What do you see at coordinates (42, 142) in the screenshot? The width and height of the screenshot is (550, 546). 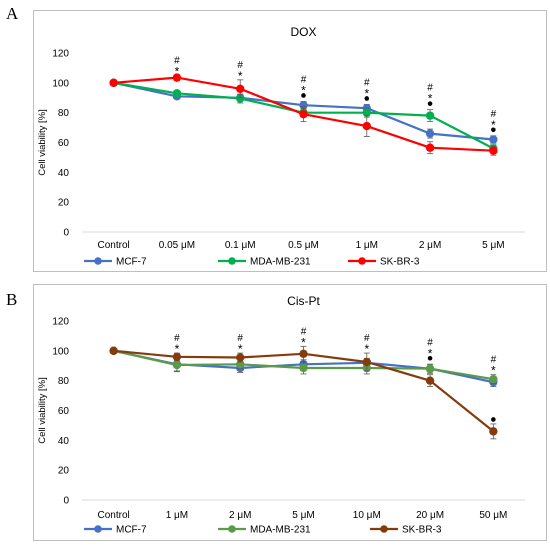 I see `panel-a-y-axis-label: Cell viability [%]` at bounding box center [42, 142].